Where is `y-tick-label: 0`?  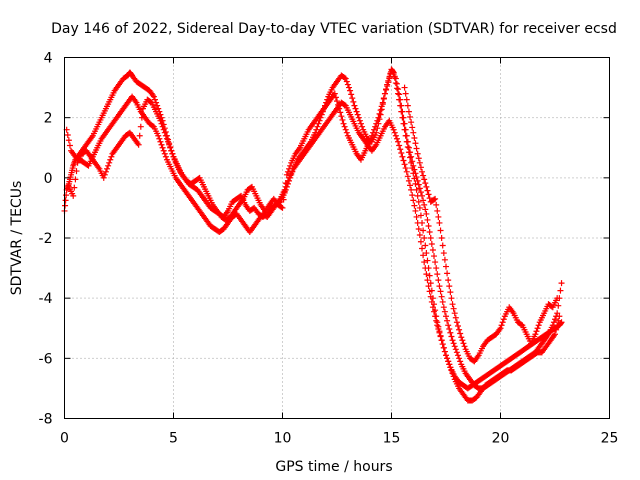 y-tick-label: 0 is located at coordinates (48, 179).